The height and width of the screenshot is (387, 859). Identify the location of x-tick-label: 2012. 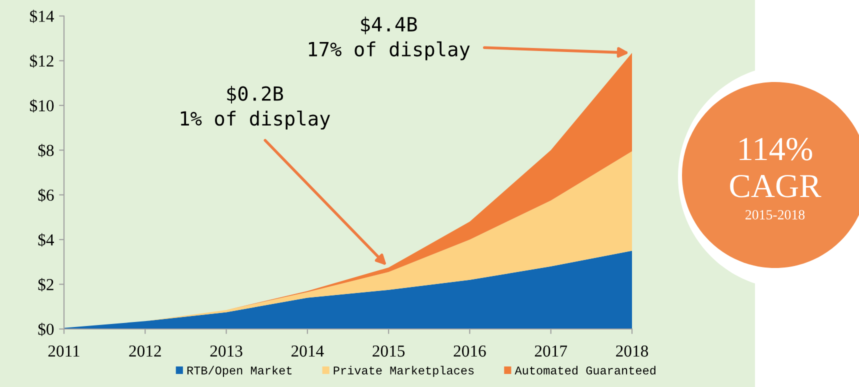
(145, 351).